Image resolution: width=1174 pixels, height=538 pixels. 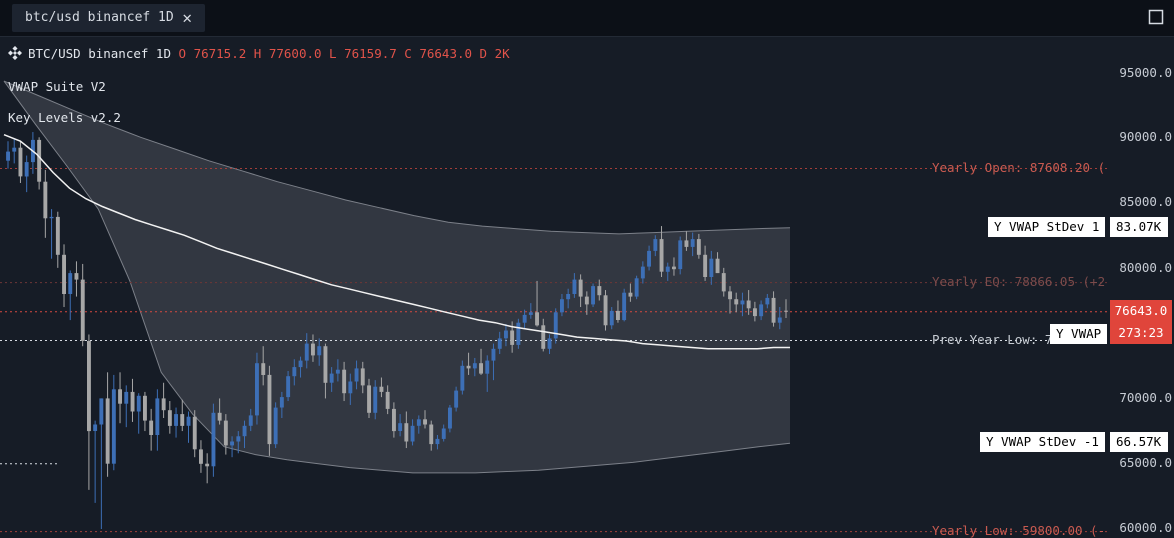 What do you see at coordinates (187, 17) in the screenshot?
I see `close-icon: ✕` at bounding box center [187, 17].